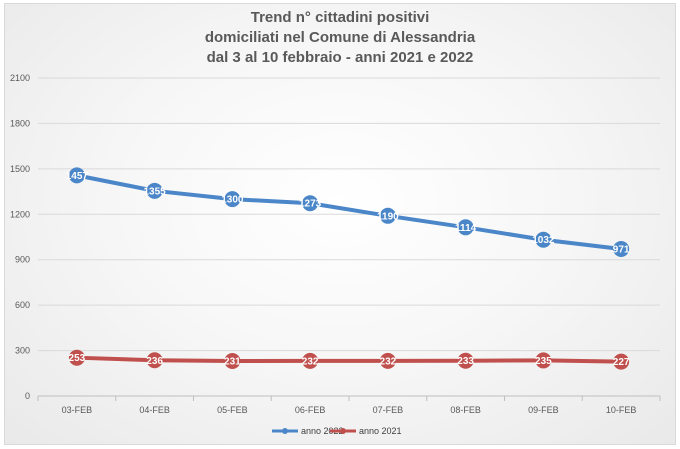 Image resolution: width=680 pixels, height=449 pixels. I want to click on data-label: 1114, so click(466, 228).